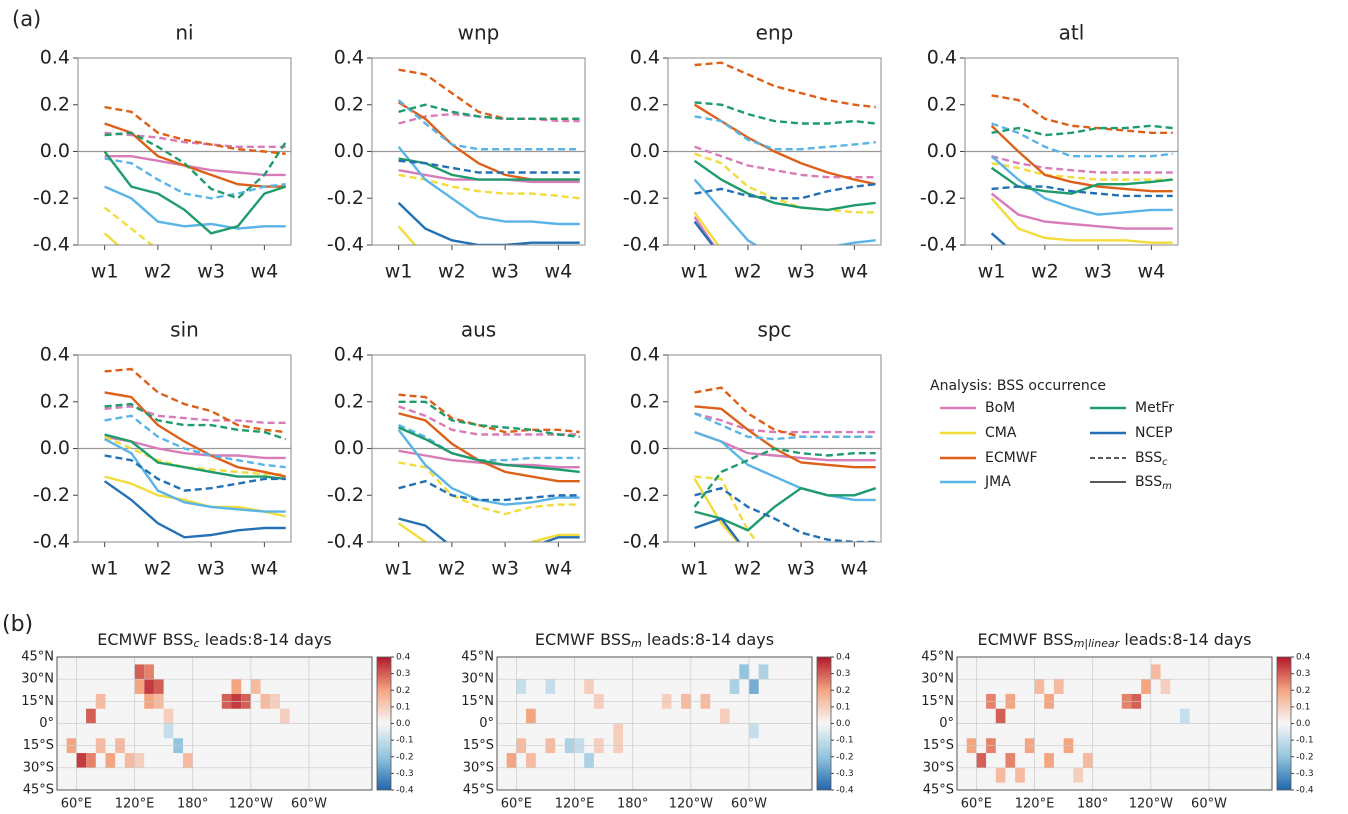 This screenshot has width=1348, height=814. Describe the element at coordinates (456, 152) in the screenshot. I see `line-panel: wnp 0.4 0.2 0.0 -0.2 -0.4 w1 w2 w3 w4` at that location.